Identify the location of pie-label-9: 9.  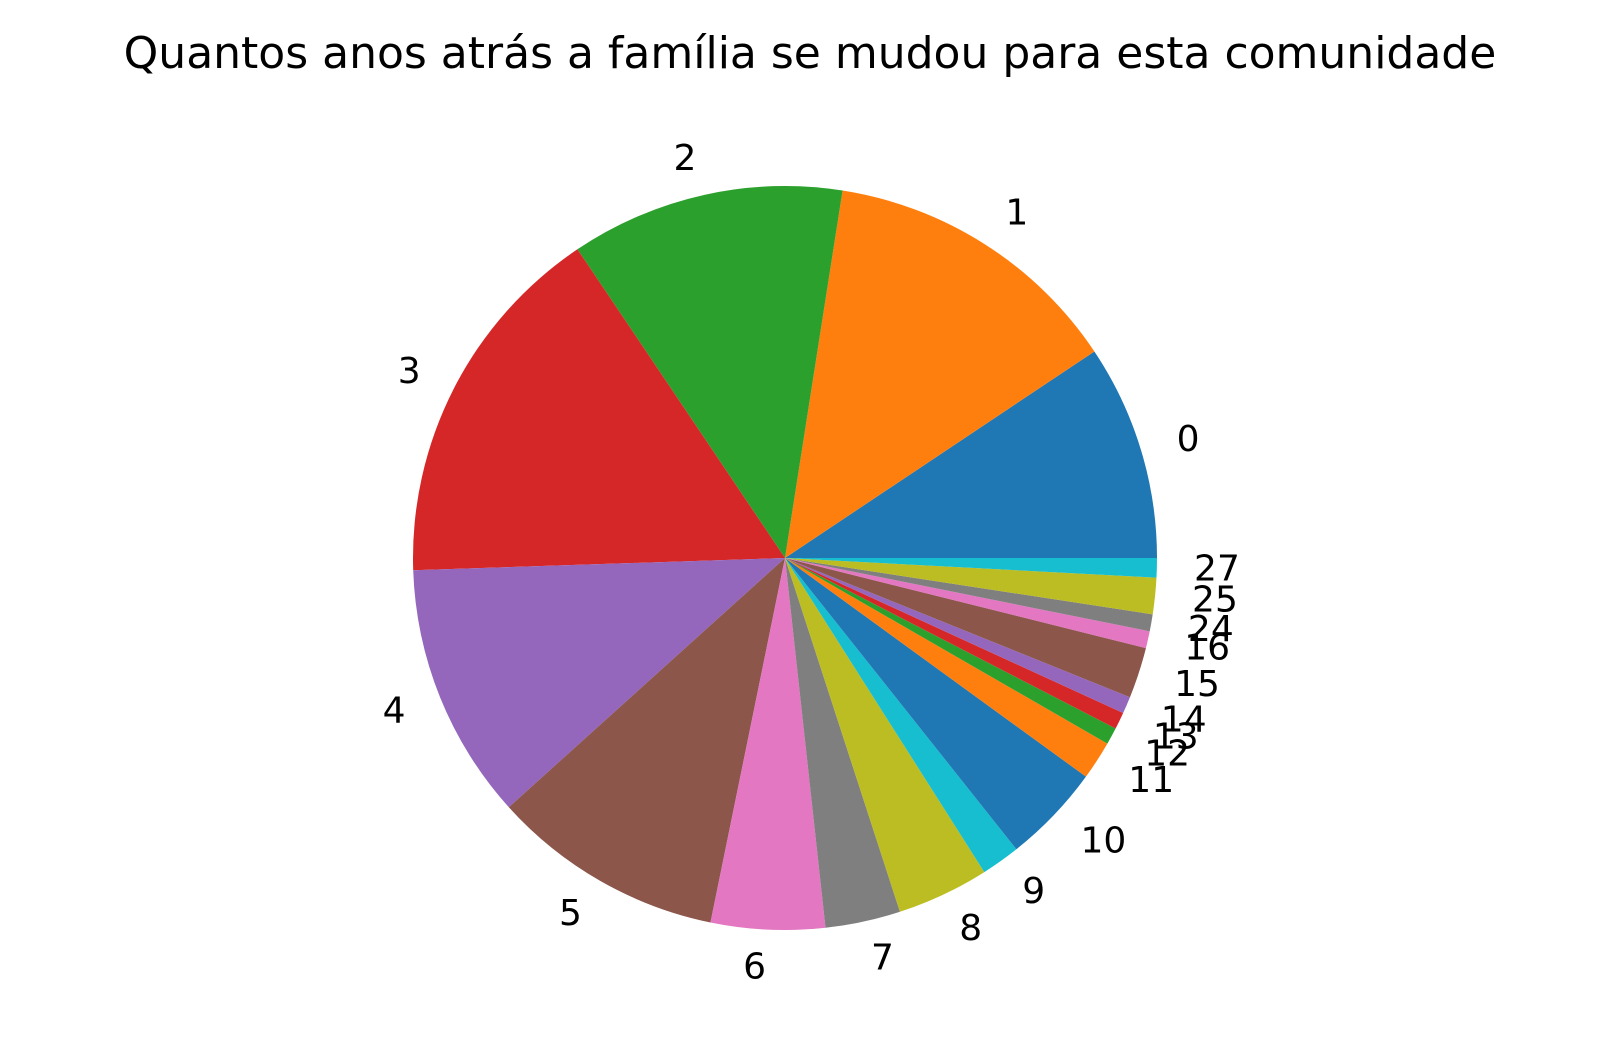
(1033, 891).